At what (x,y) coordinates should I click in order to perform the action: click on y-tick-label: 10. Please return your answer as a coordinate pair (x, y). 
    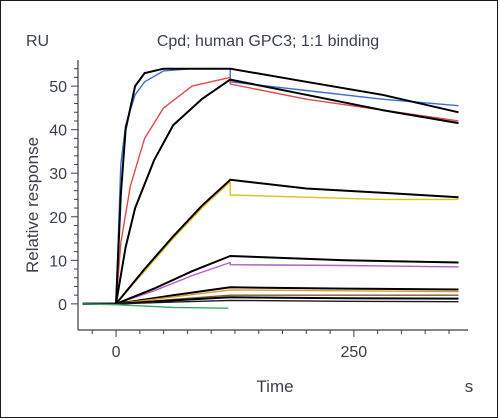
    Looking at the image, I should click on (58, 261).